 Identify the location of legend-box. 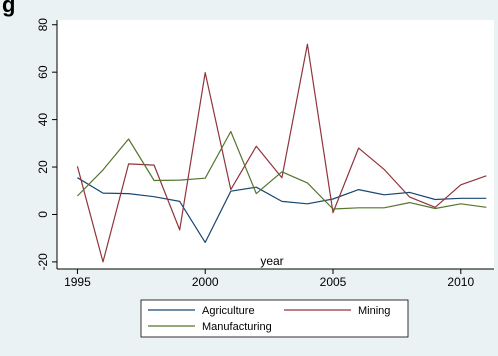
(274, 318).